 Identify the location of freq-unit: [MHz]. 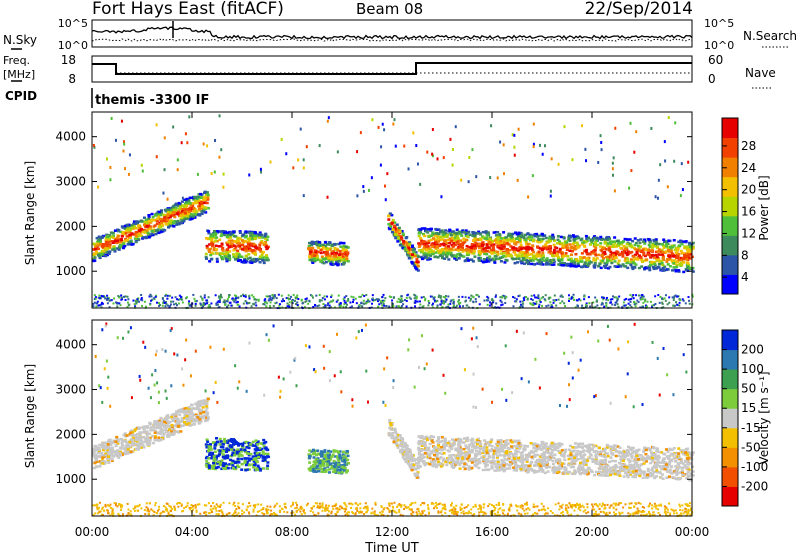
(19, 74).